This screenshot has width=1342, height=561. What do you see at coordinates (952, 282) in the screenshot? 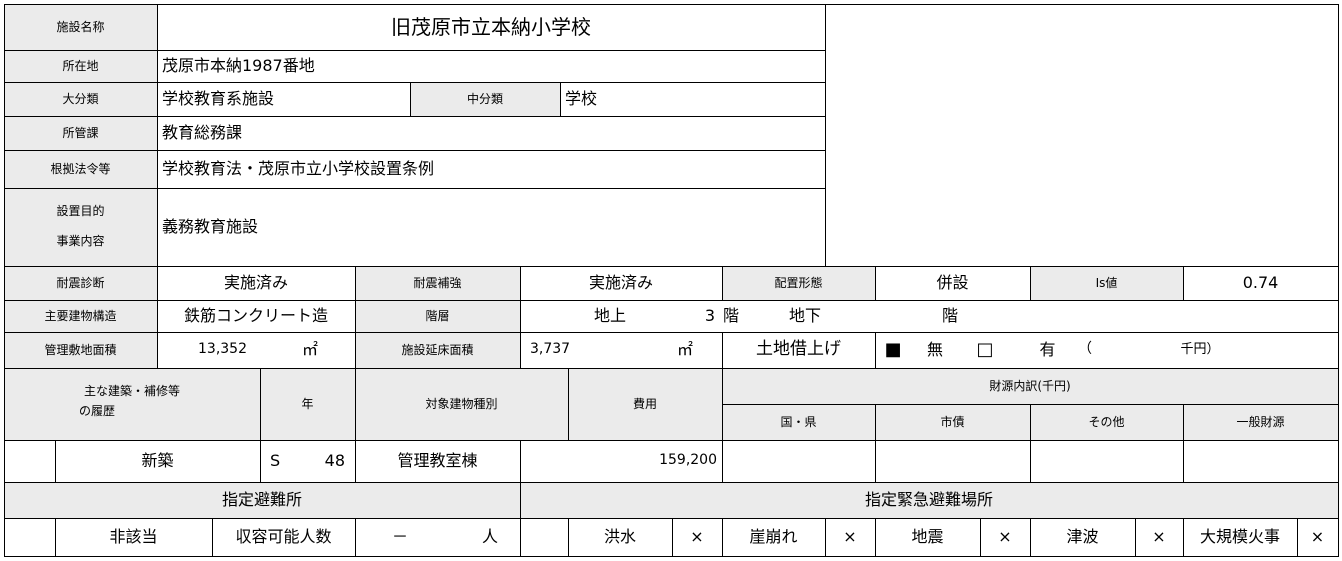
I see `field-value: 併設` at bounding box center [952, 282].